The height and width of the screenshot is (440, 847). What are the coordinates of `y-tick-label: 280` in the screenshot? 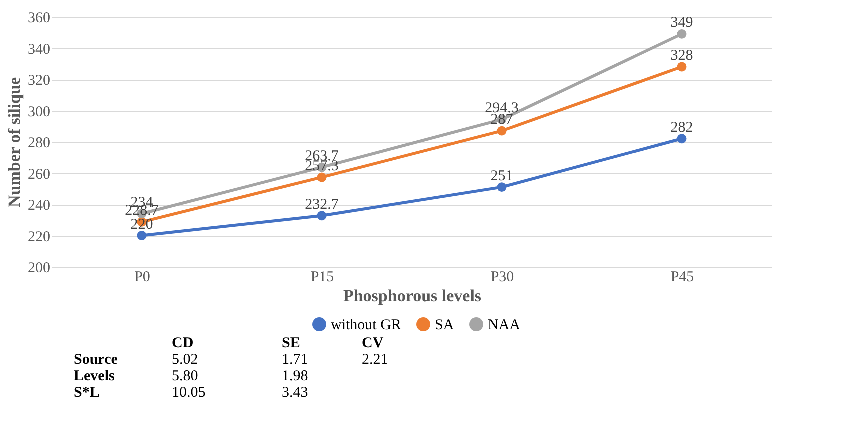 It's located at (39, 144).